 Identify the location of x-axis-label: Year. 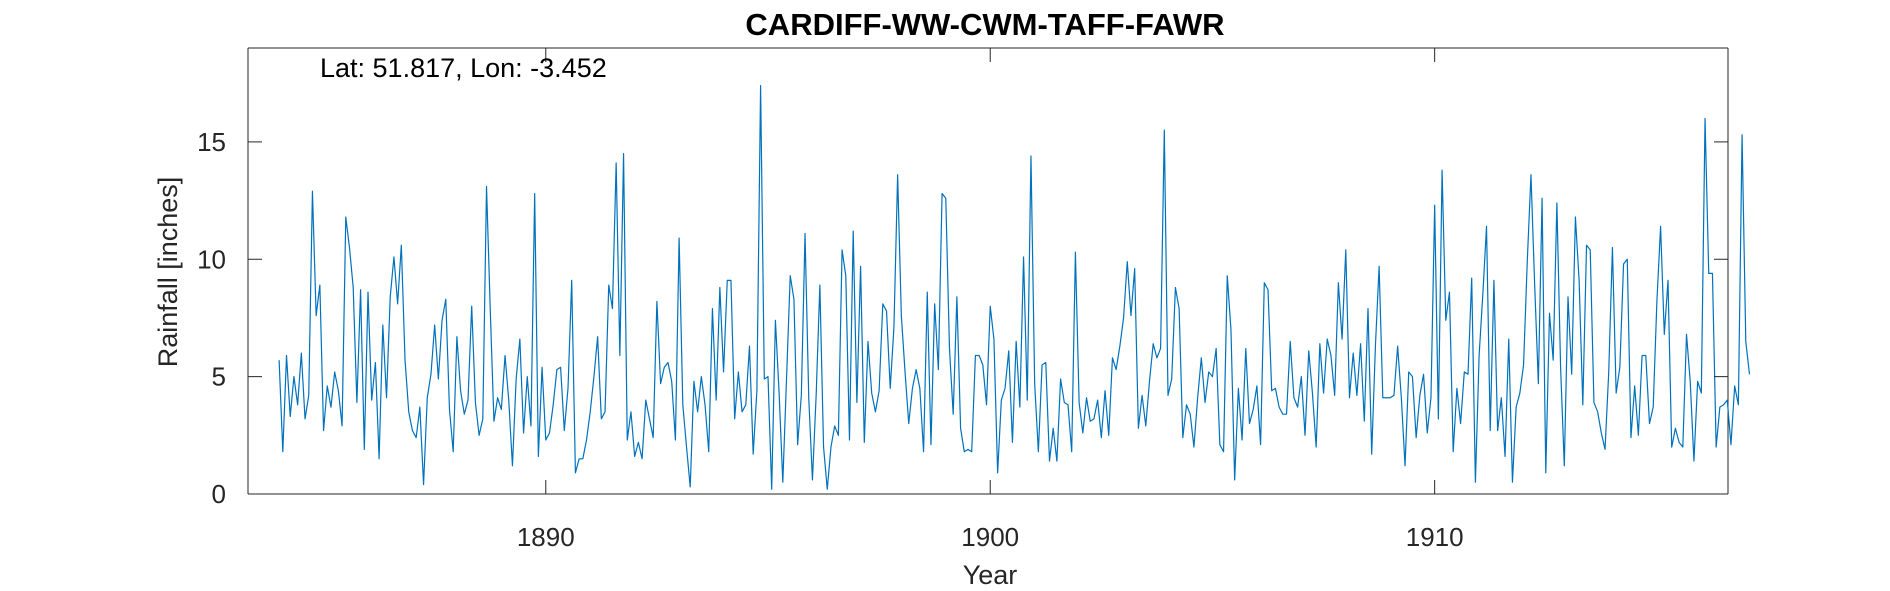
(990, 575).